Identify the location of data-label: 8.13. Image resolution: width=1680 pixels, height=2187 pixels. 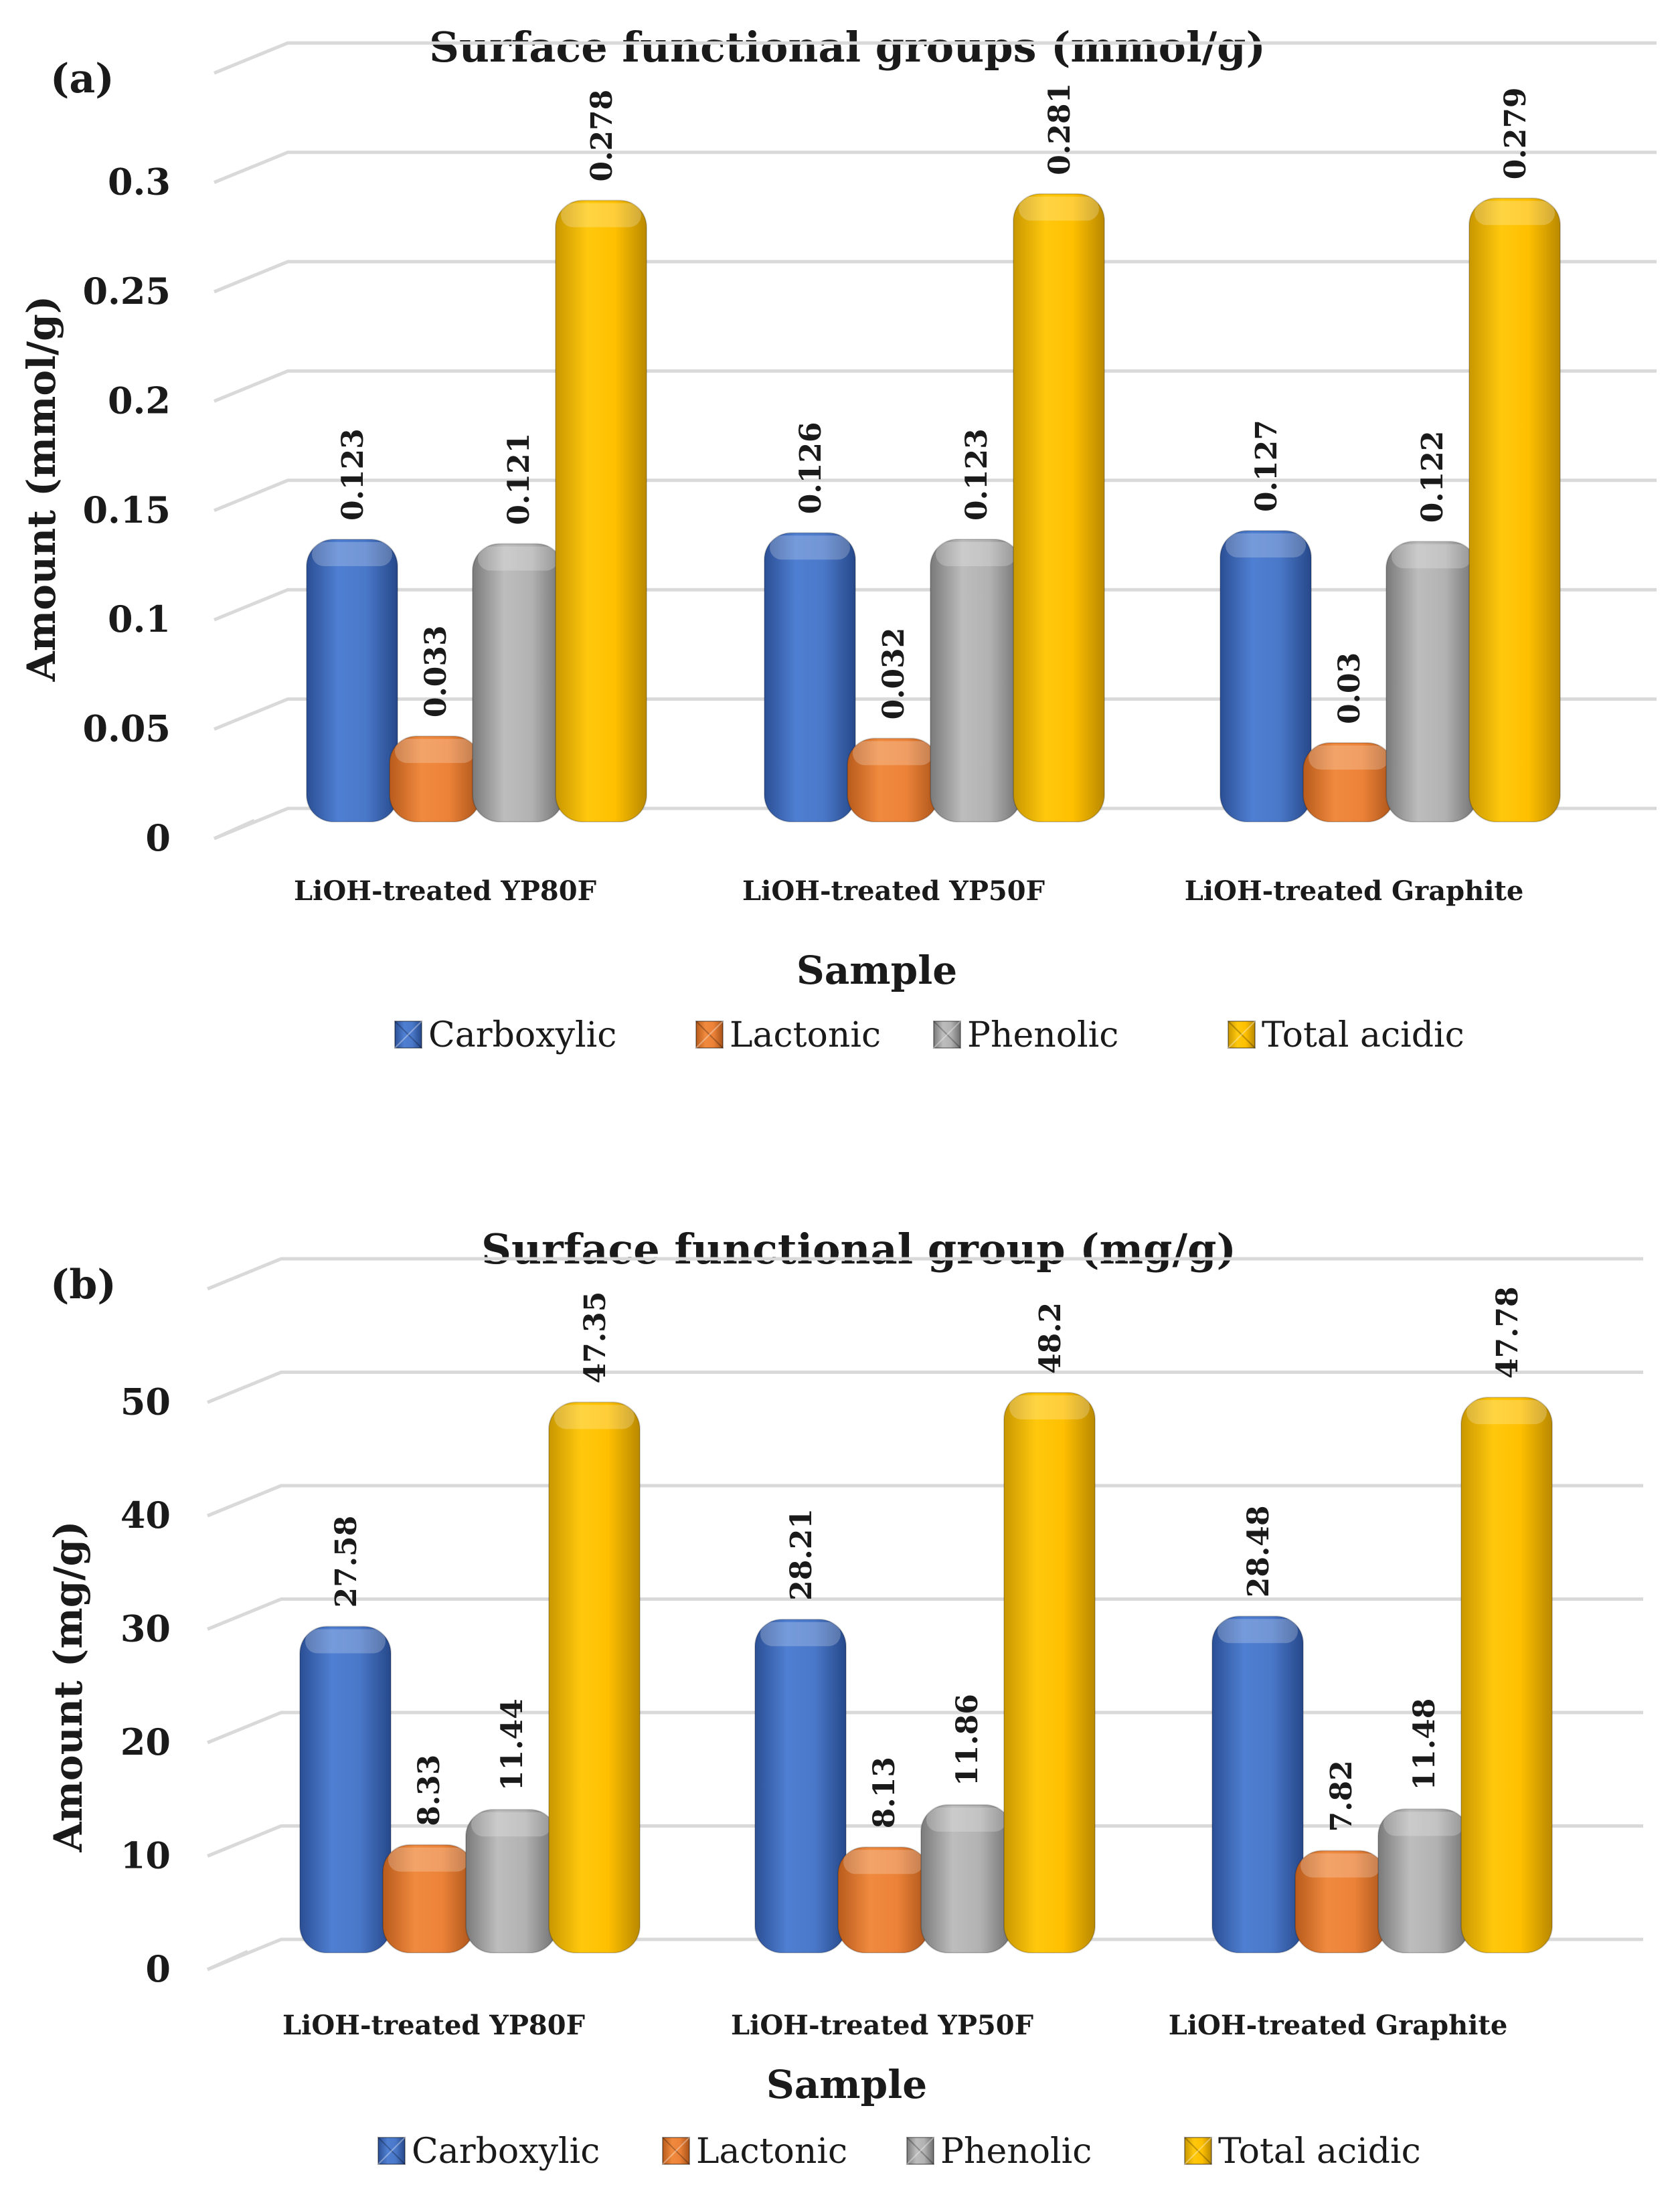
(884, 1792).